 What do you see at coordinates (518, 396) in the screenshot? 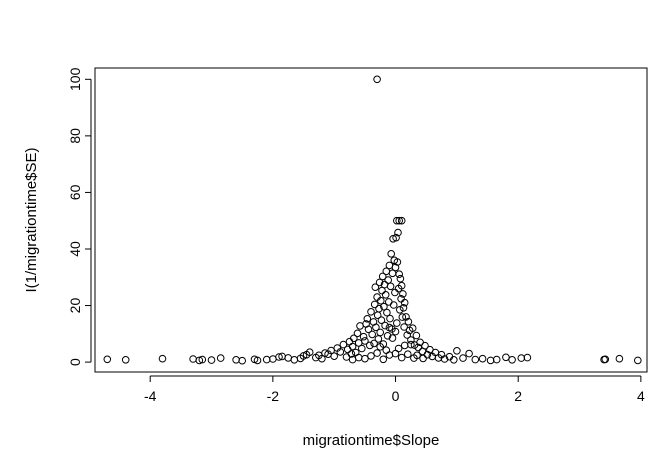
I see `x-tick-label: 2` at bounding box center [518, 396].